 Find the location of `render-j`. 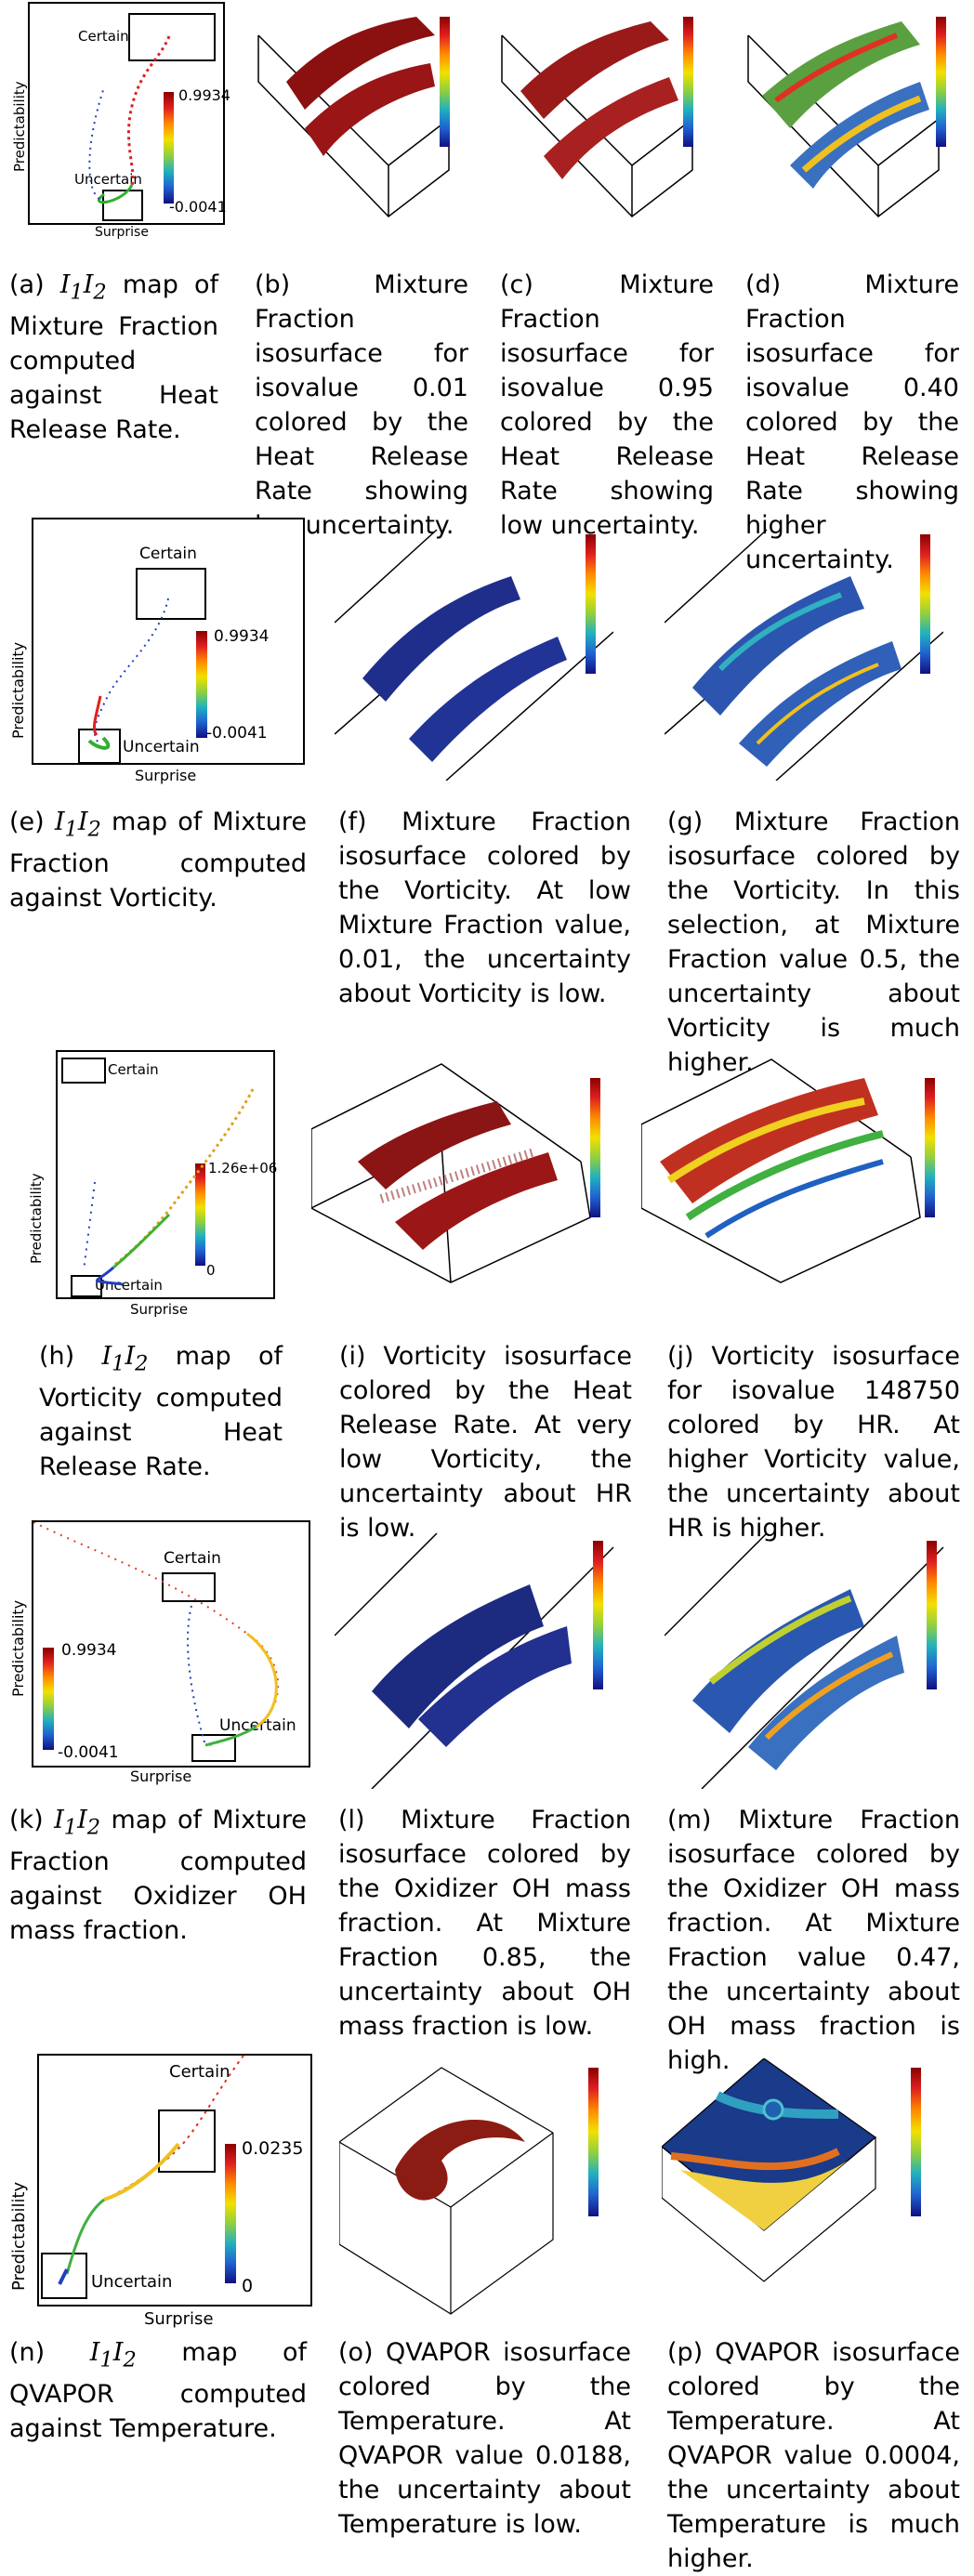

render-j is located at coordinates (799, 1187).